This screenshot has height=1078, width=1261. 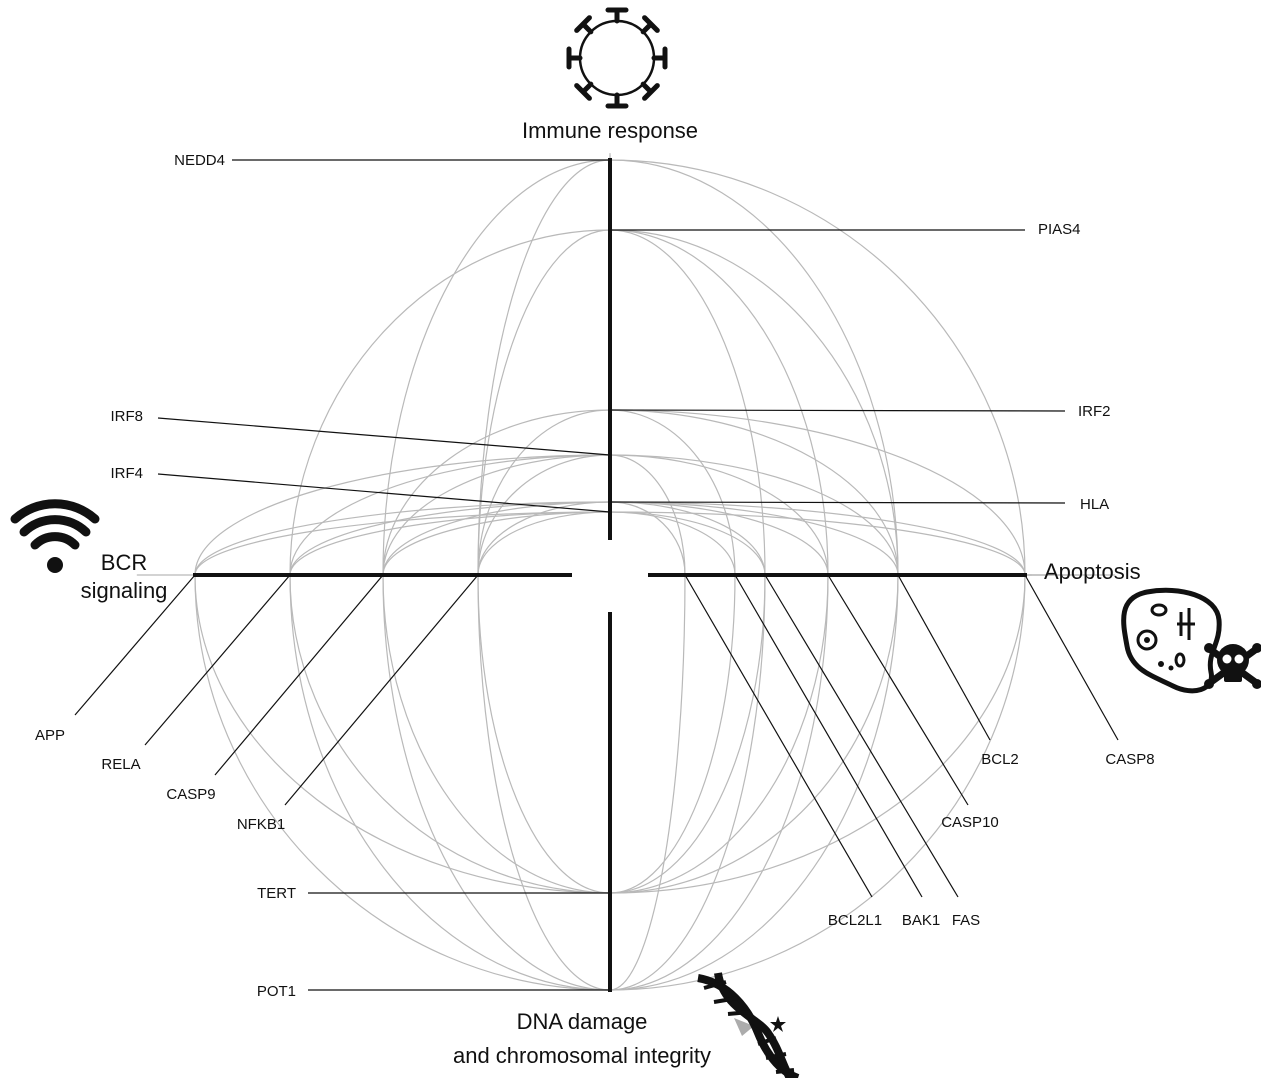 I want to click on link-hla-rela, so click(x=450, y=538).